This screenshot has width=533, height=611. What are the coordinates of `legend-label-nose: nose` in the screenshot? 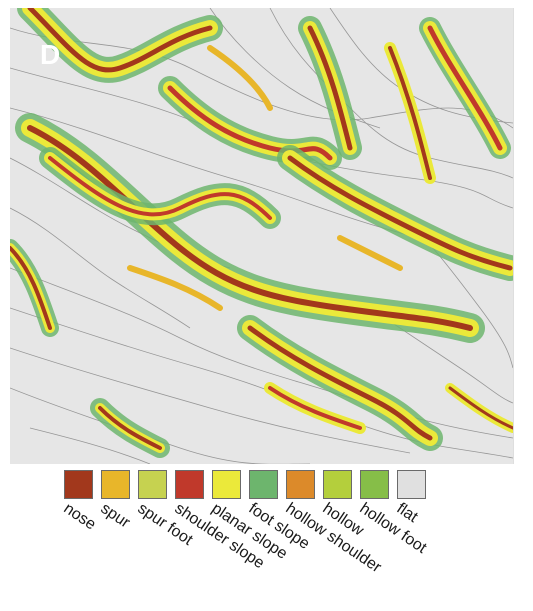 It's located at (79, 517).